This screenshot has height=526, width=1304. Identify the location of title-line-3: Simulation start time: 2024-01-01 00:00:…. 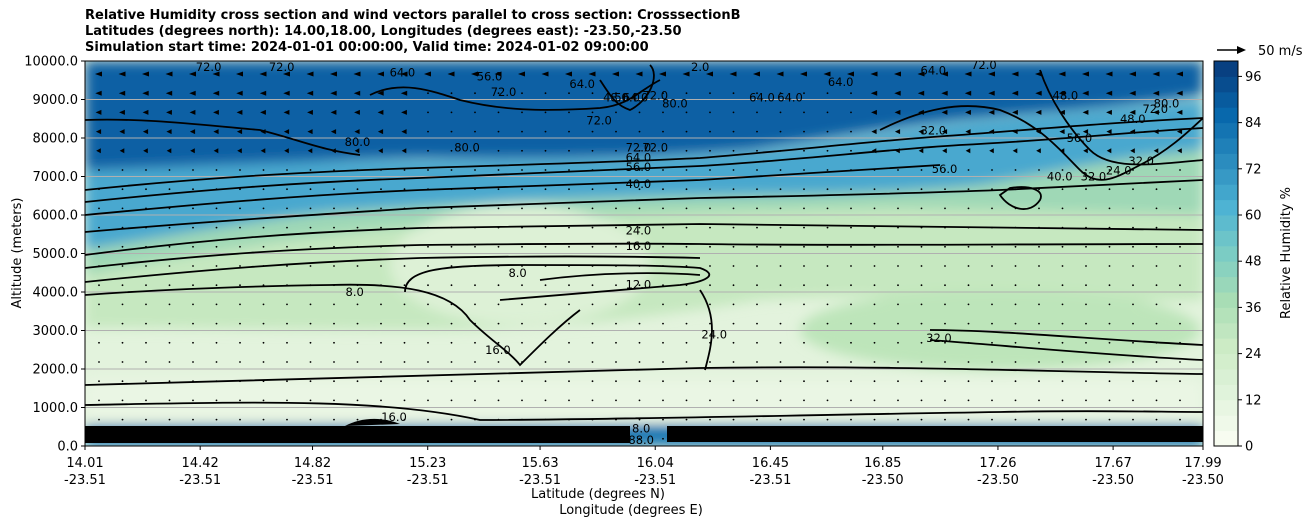
(367, 47).